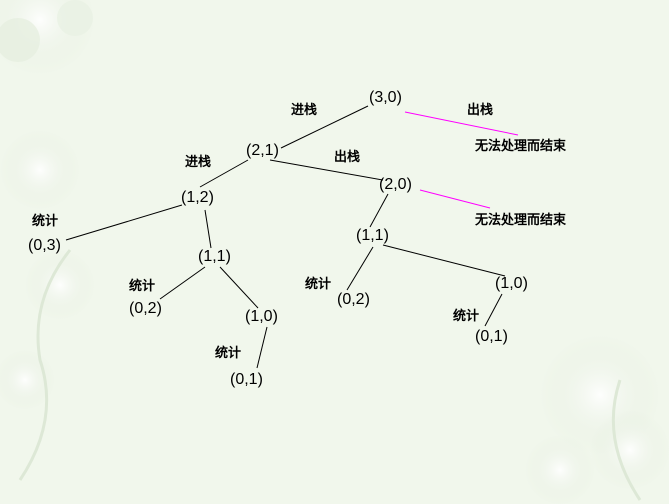 This screenshot has width=669, height=504. I want to click on node-1-1-left: (1,1), so click(214, 256).